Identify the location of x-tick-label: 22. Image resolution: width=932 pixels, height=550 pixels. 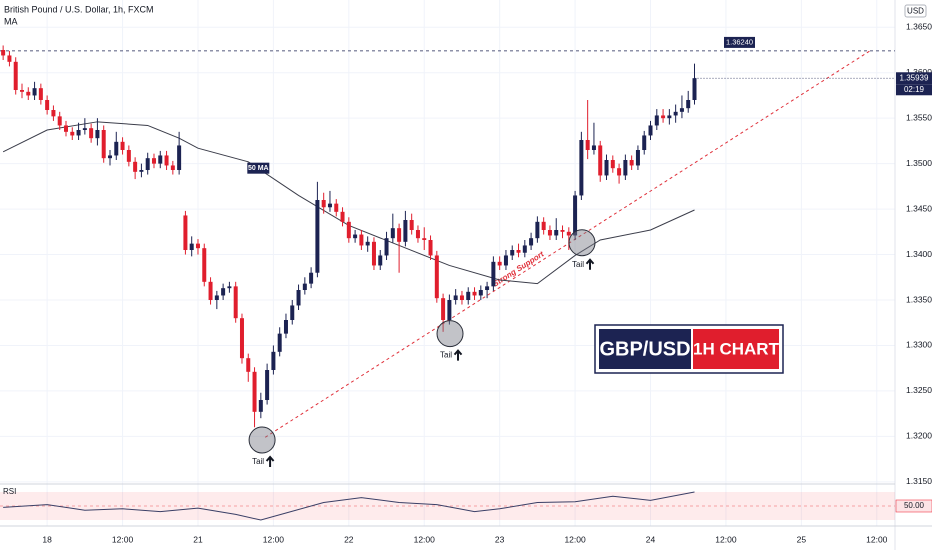
(349, 539).